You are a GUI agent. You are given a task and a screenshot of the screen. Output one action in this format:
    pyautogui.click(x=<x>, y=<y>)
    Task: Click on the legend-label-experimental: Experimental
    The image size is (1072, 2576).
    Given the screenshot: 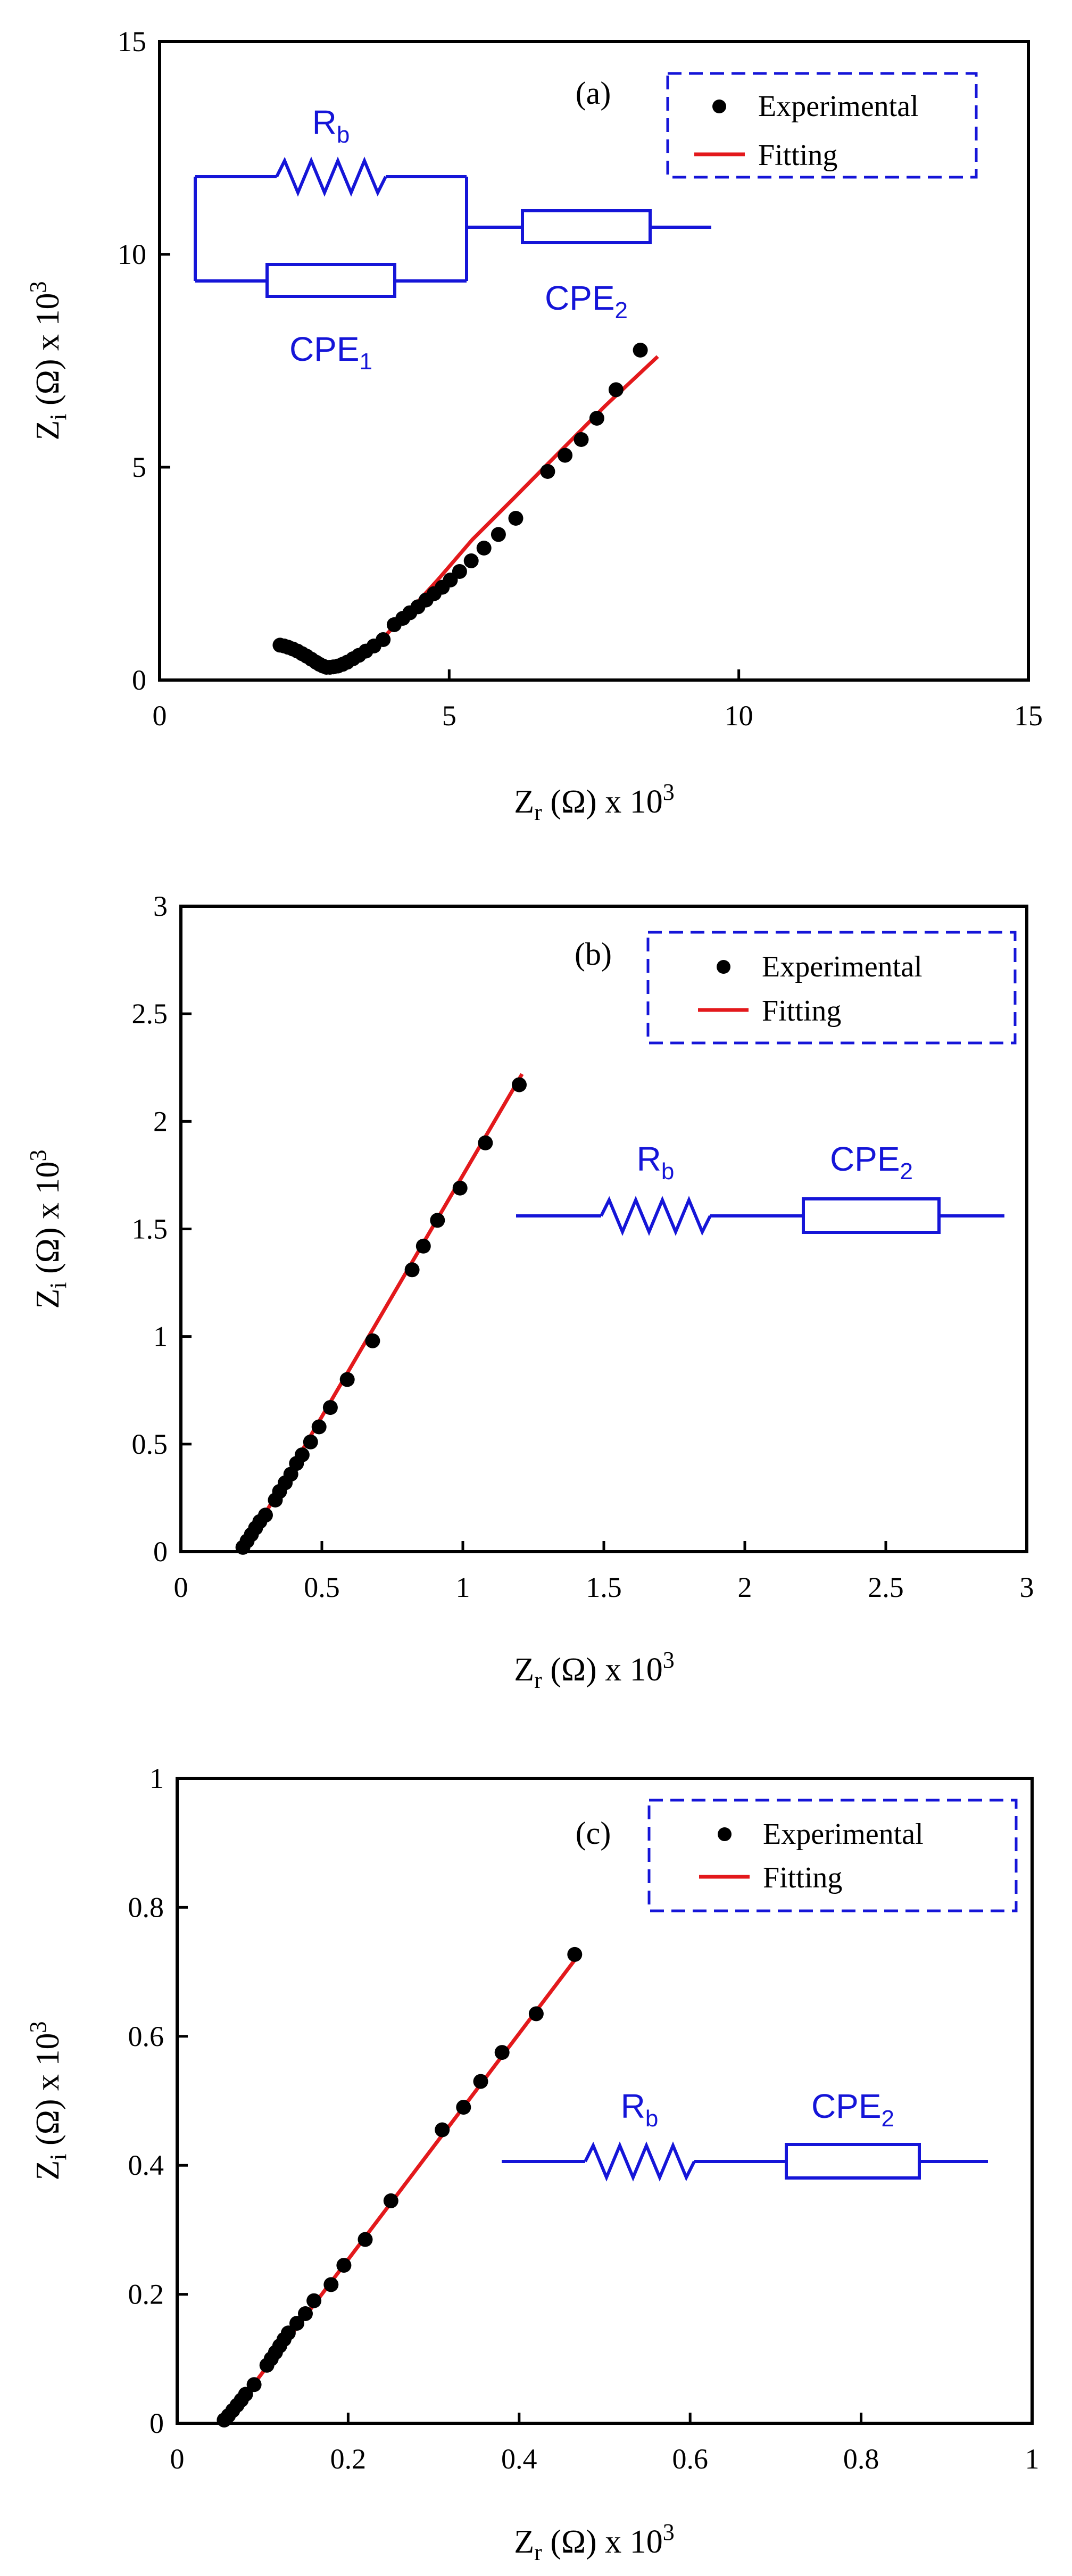 What is the action you would take?
    pyautogui.click(x=838, y=106)
    